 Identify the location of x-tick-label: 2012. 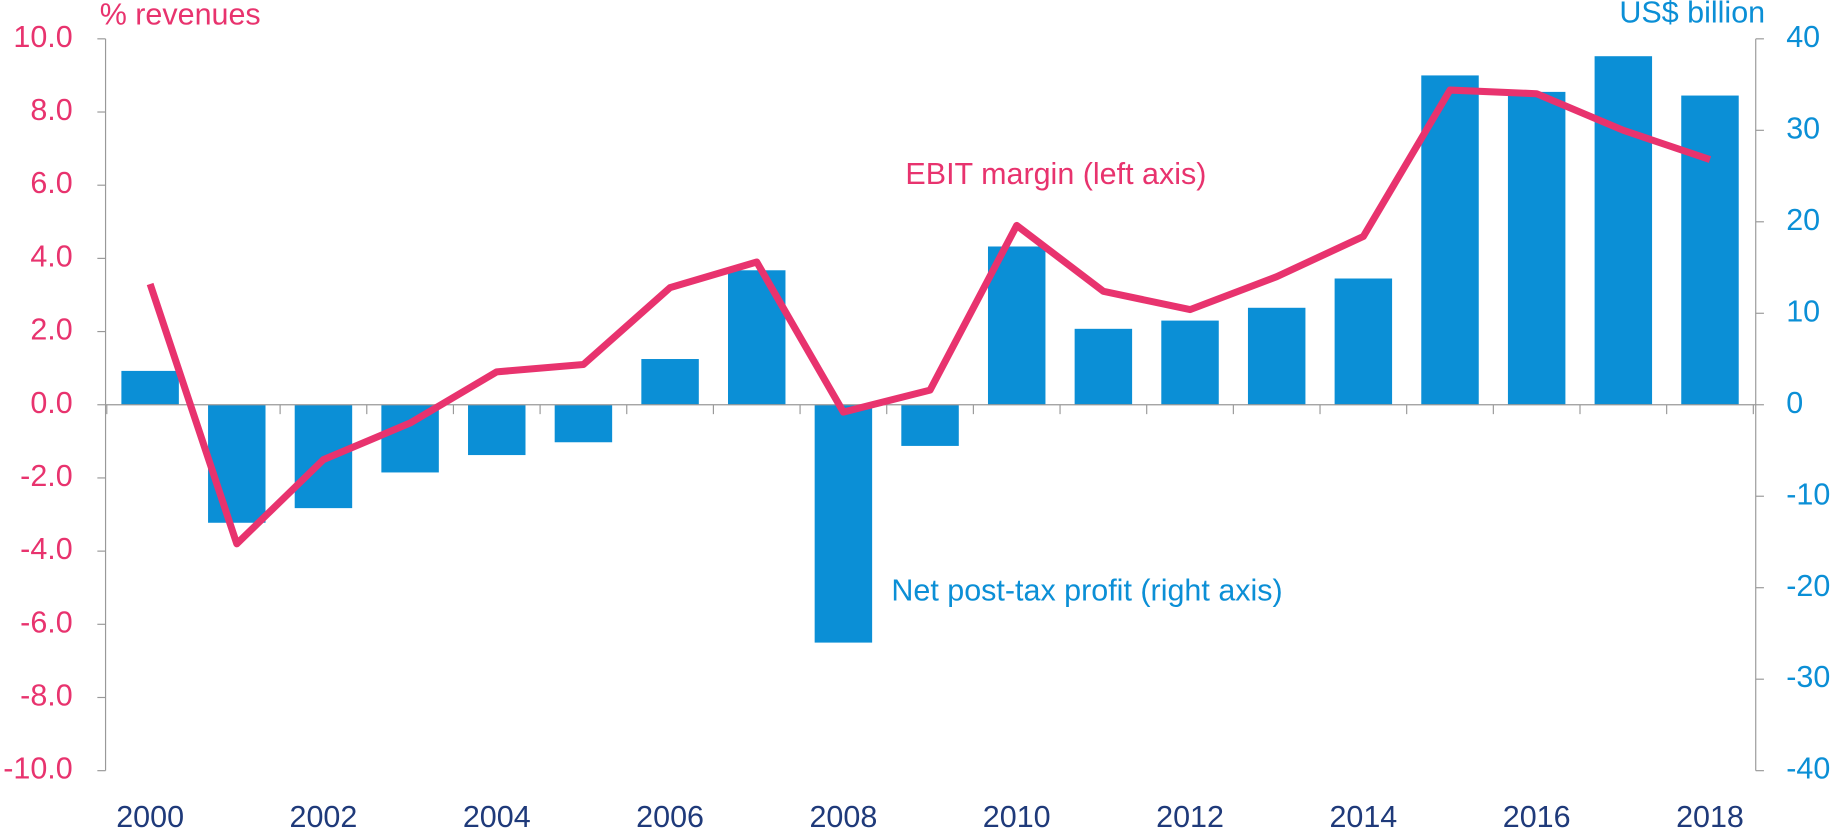
(1190, 817).